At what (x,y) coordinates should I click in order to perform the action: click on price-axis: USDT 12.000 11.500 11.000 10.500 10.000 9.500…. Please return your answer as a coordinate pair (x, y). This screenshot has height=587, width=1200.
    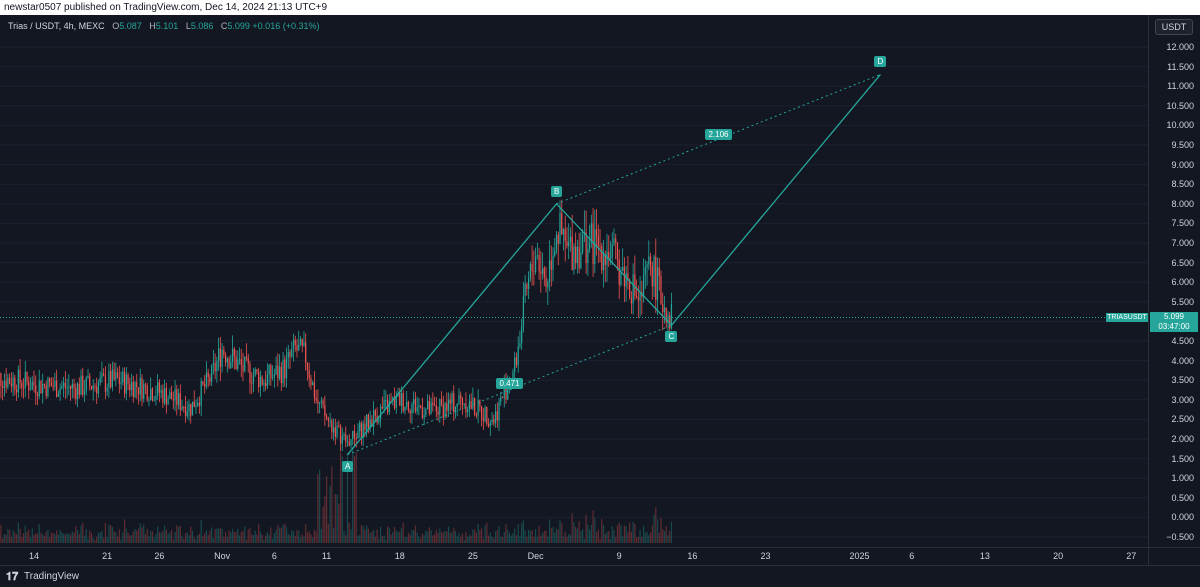
    Looking at the image, I should click on (1174, 281).